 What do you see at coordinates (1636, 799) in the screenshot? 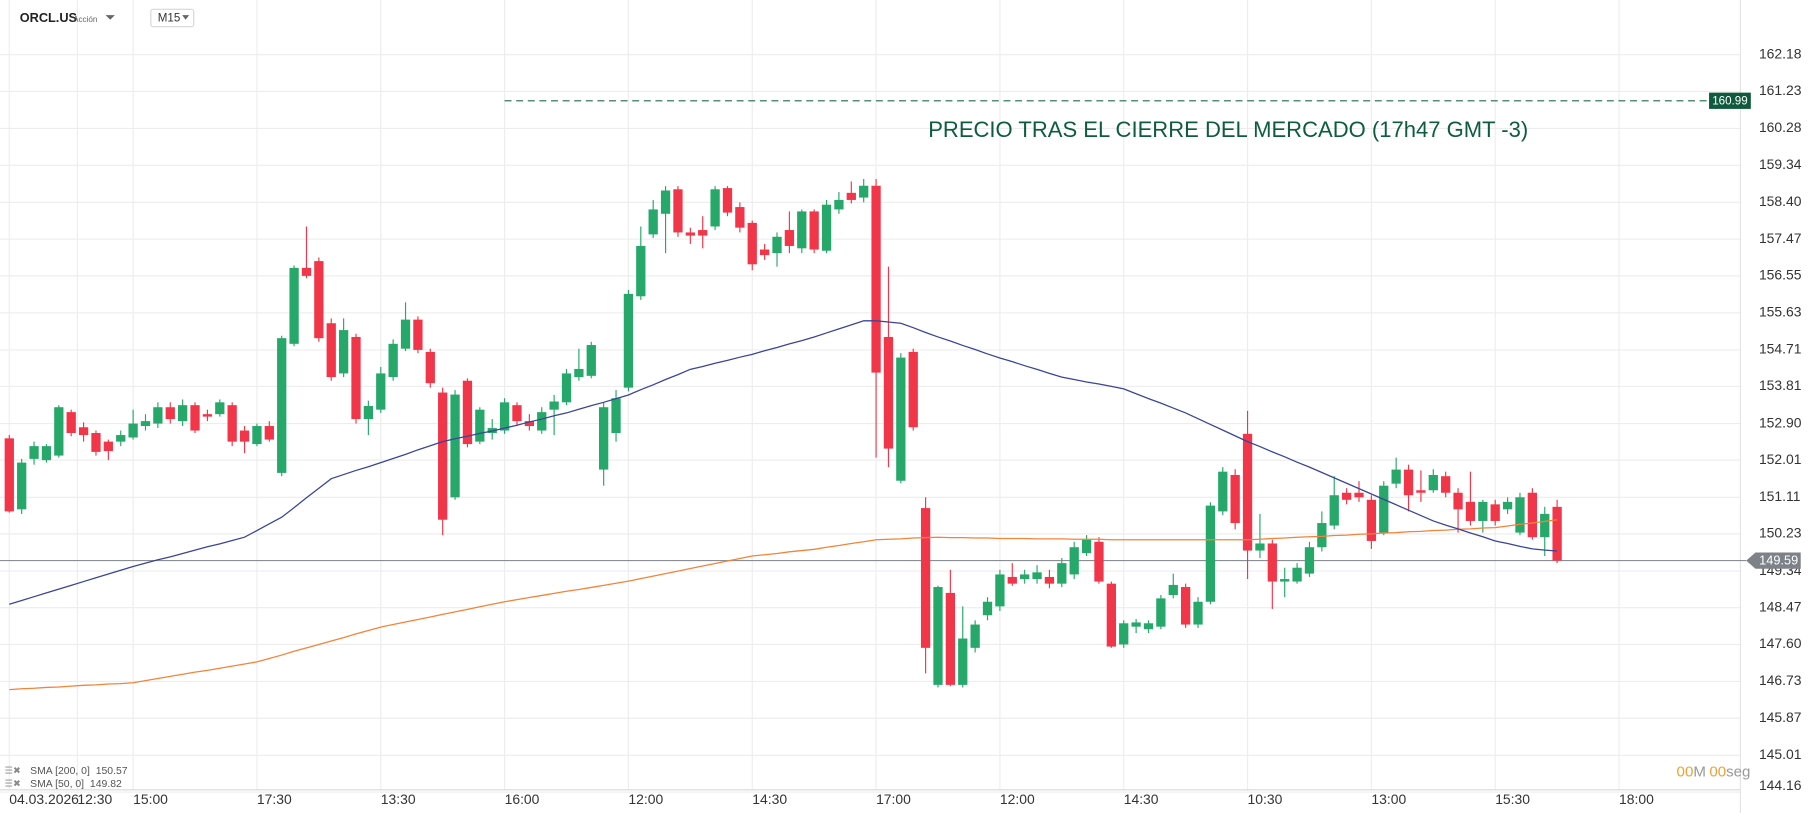
I see `x-tick-label: 18:00` at bounding box center [1636, 799].